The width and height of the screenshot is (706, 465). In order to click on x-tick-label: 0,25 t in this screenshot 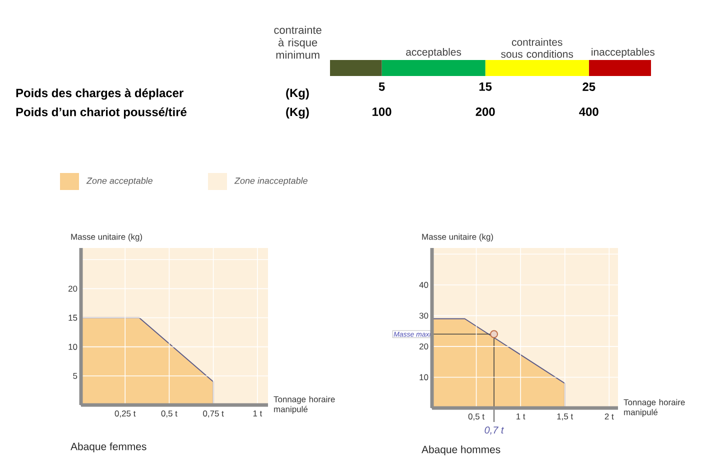, I will do `click(125, 414)`.